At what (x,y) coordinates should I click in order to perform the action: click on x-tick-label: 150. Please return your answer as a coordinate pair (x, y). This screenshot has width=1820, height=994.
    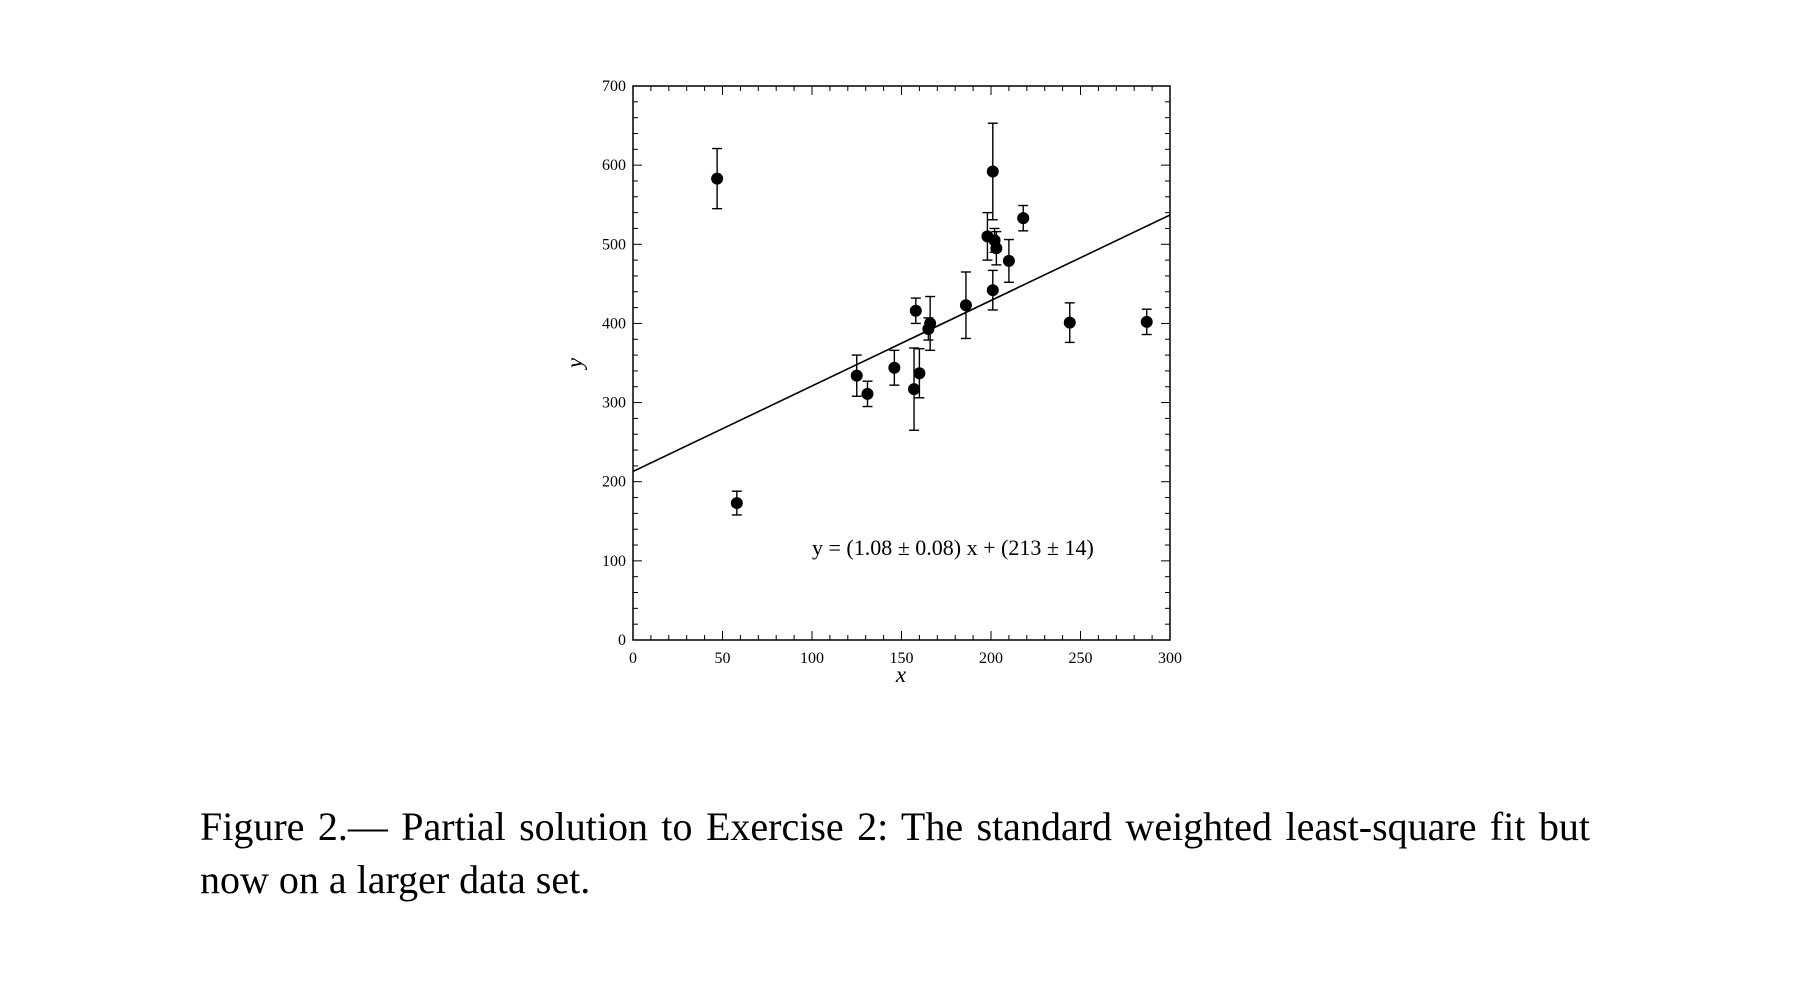
    Looking at the image, I should click on (902, 658).